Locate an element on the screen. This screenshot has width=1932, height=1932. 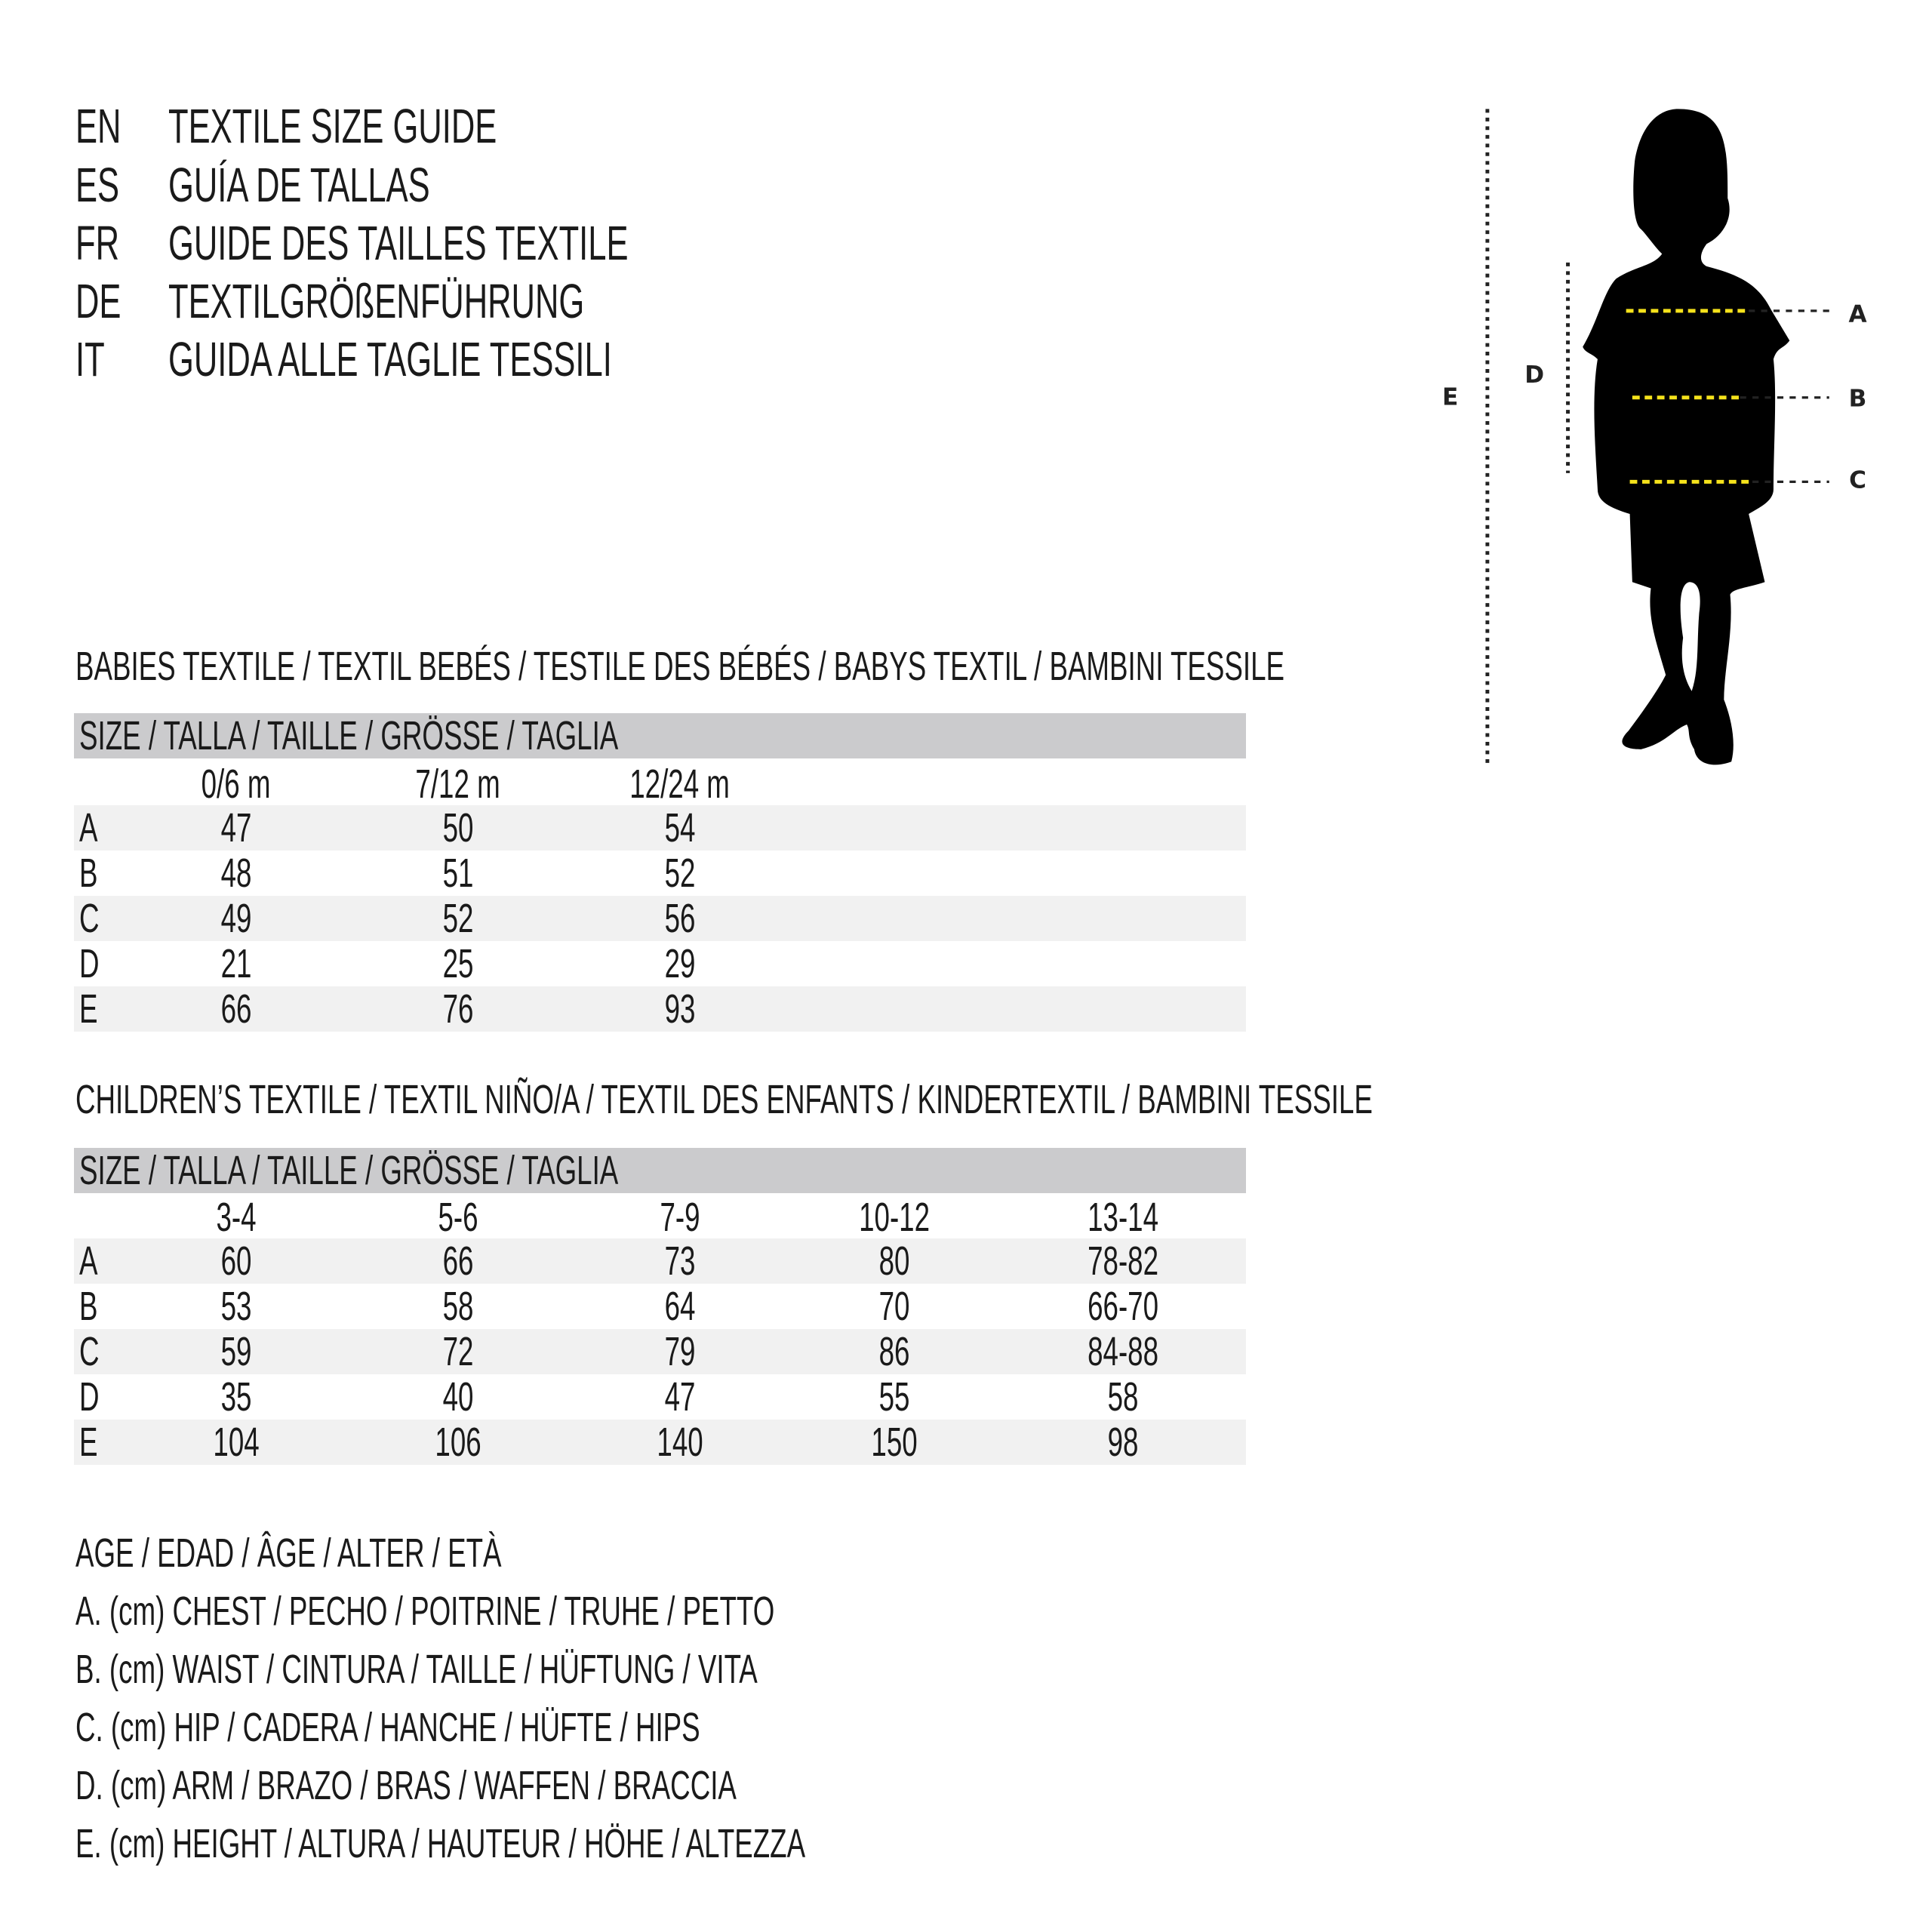
table-cell: 93 is located at coordinates (680, 1009).